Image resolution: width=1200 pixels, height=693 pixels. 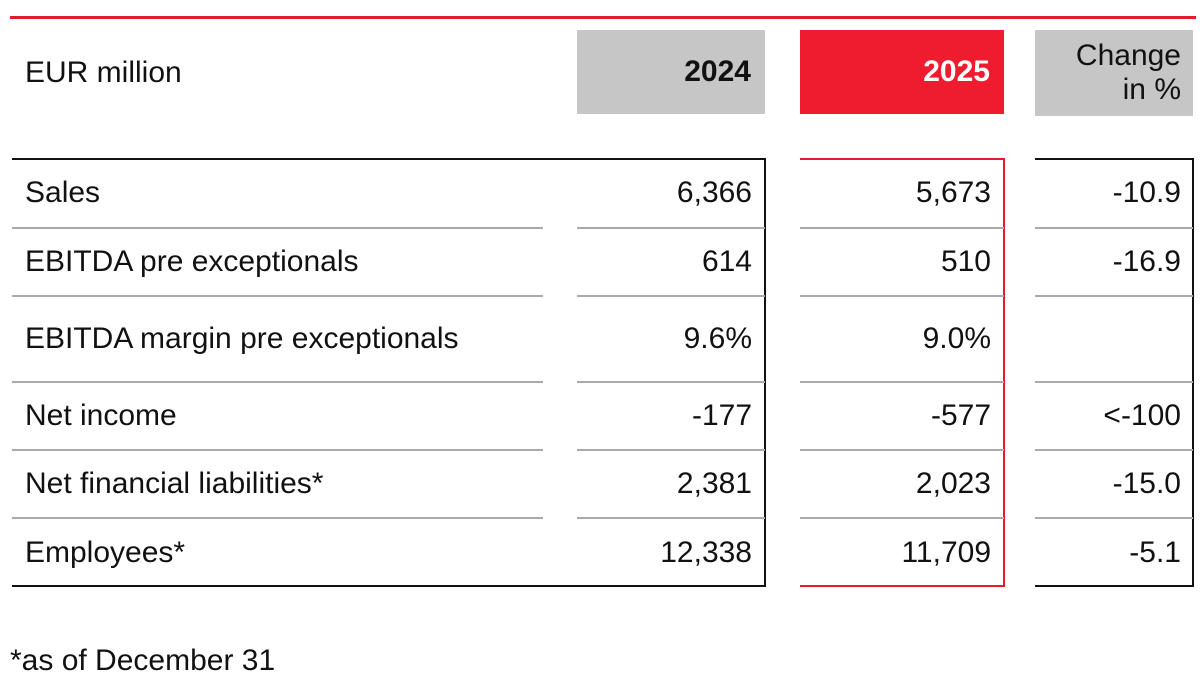 What do you see at coordinates (242, 338) in the screenshot?
I see `row-label-text: EBITDA margin pre exceptionals` at bounding box center [242, 338].